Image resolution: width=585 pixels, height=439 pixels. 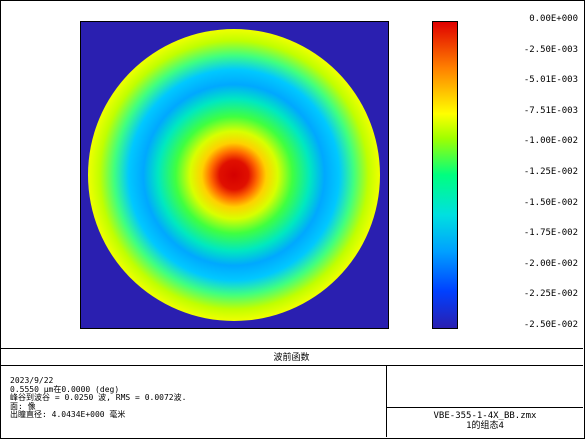 What do you see at coordinates (65, 389) in the screenshot?
I see `info-wavelength: 0.5550 µm在0.0000 (deg)` at bounding box center [65, 389].